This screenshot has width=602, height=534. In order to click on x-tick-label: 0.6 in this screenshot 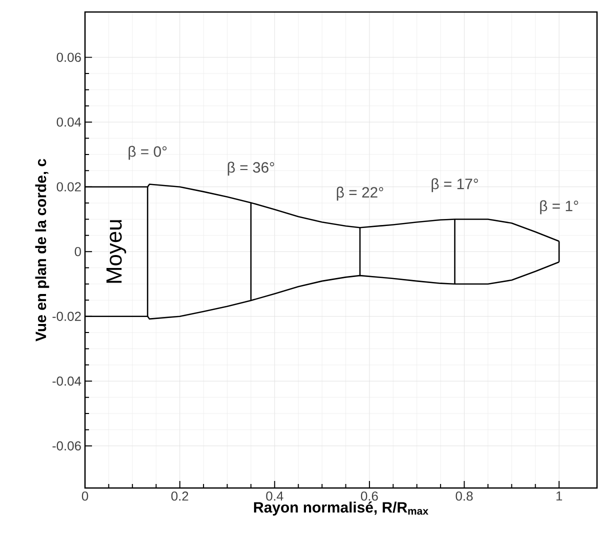, I will do `click(369, 496)`.